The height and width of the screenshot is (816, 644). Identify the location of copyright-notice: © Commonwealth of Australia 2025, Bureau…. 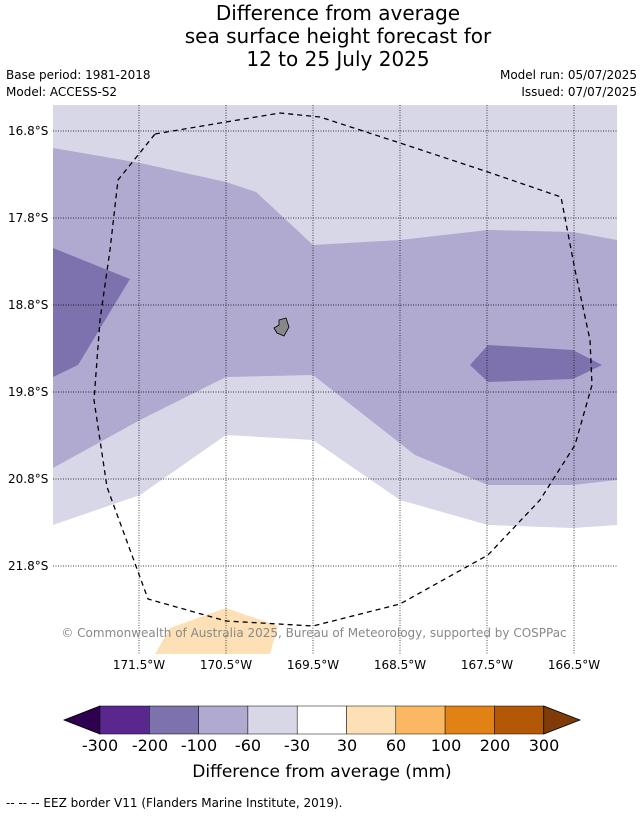
(314, 633).